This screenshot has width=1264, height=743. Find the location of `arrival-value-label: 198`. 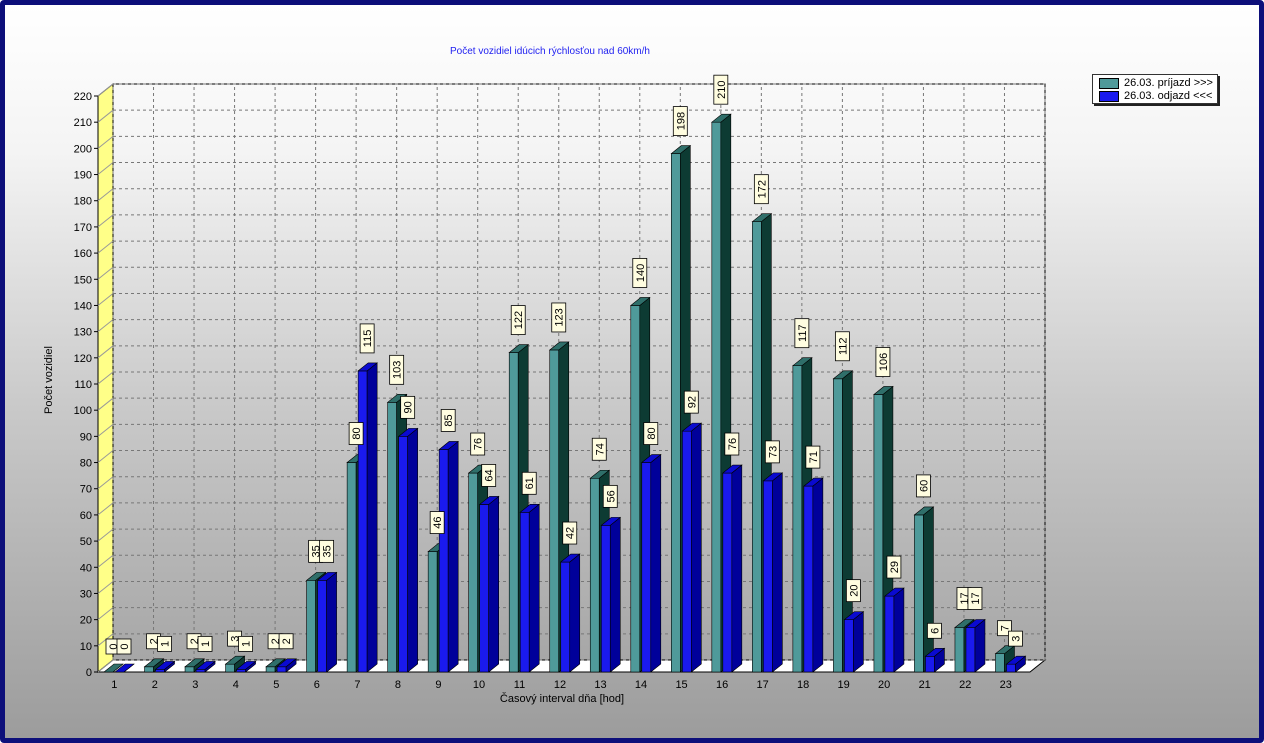

arrival-value-label: 198 is located at coordinates (680, 121).